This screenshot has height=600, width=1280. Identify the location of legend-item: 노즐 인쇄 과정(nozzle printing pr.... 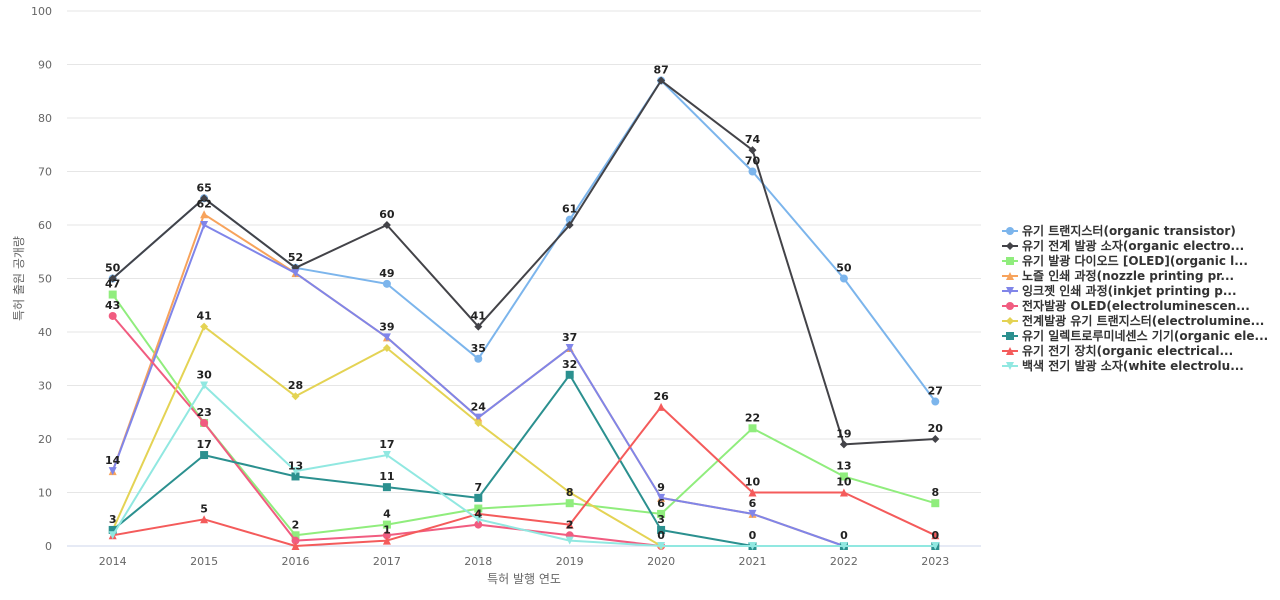
(1118, 275).